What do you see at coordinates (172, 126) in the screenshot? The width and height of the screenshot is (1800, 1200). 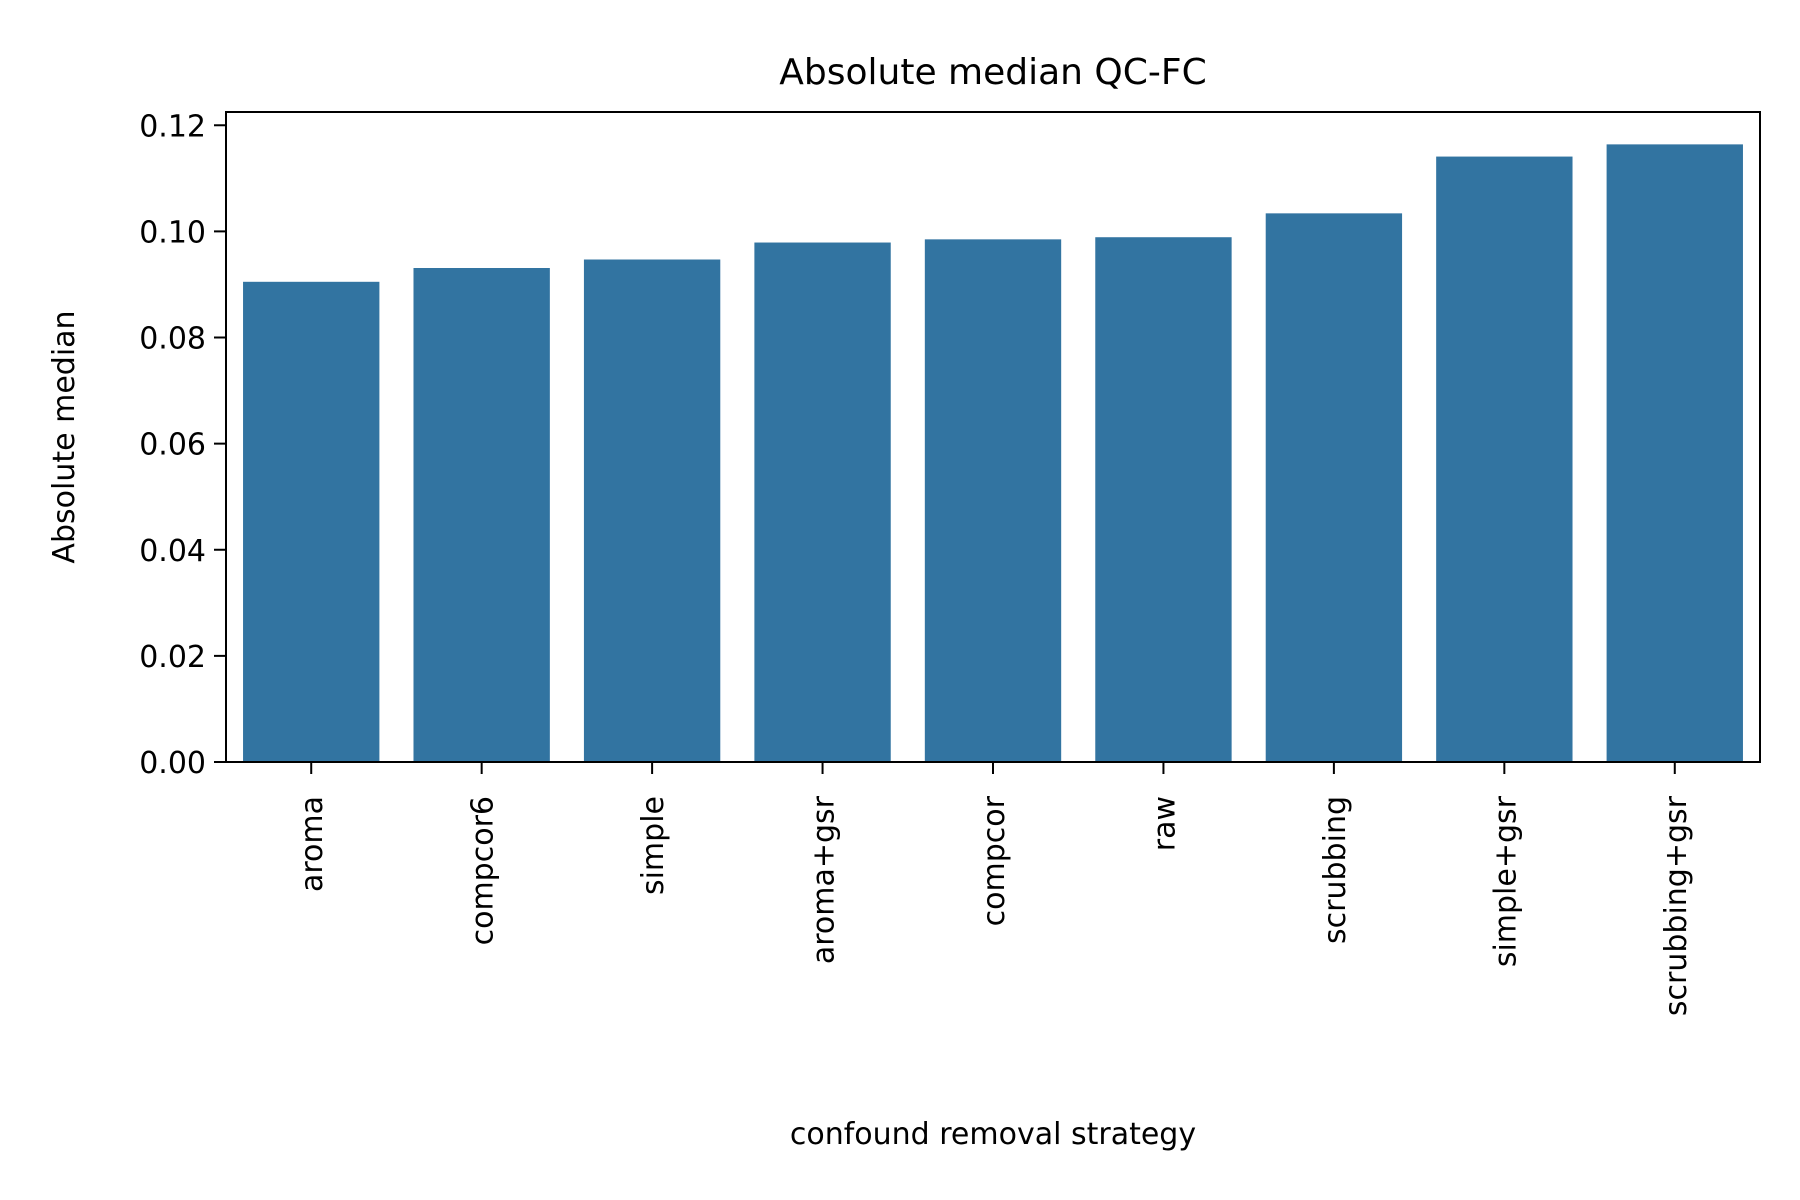 I see `y-tick-label: 0.12` at bounding box center [172, 126].